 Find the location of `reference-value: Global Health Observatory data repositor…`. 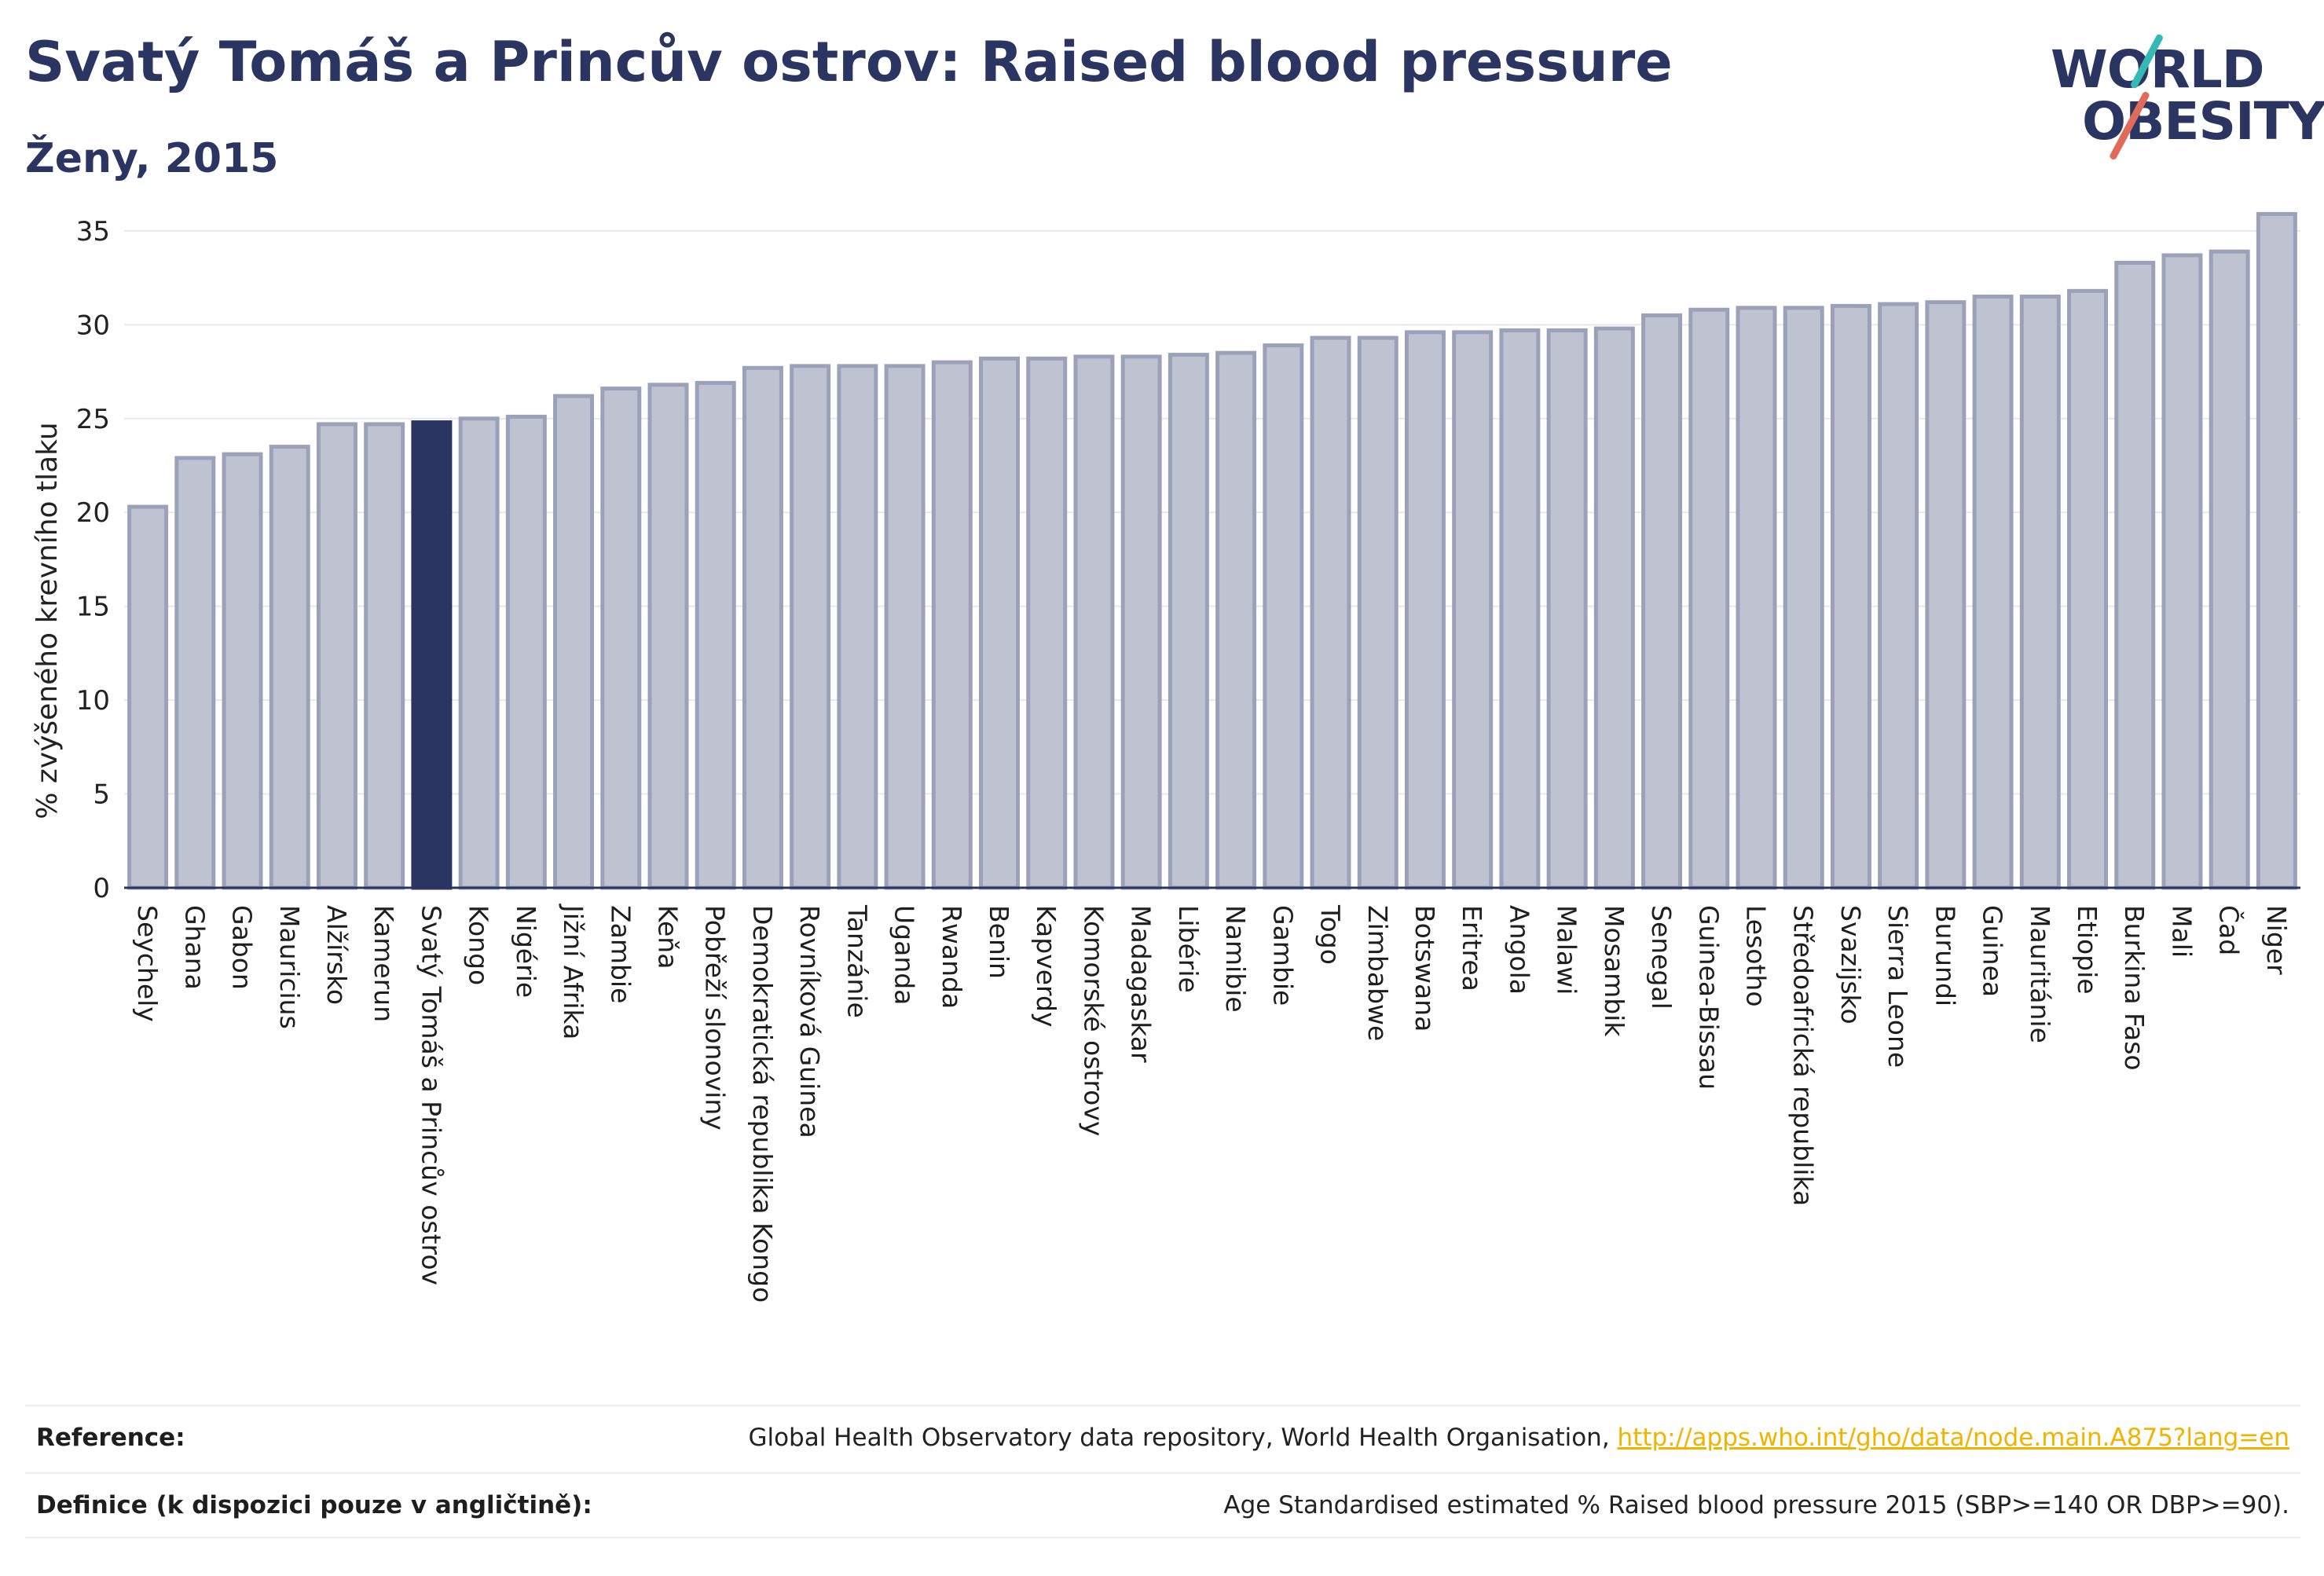

reference-value: Global Health Observatory data repositor… is located at coordinates (1524, 1438).